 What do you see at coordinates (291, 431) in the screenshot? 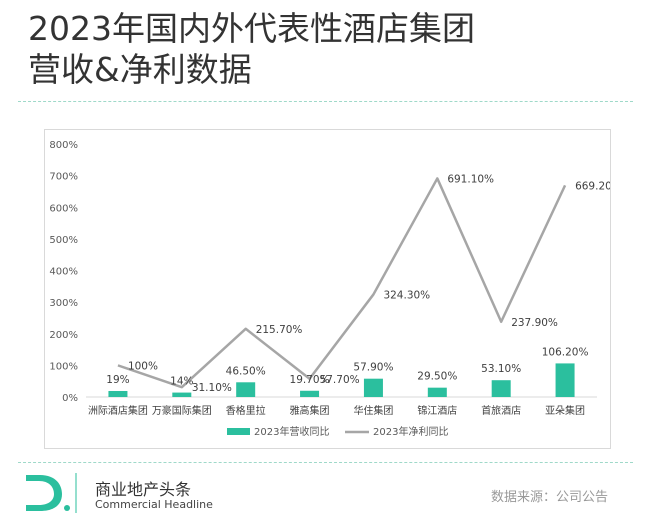
I see `legend-label-revenue: 2023年营收同比` at bounding box center [291, 431].